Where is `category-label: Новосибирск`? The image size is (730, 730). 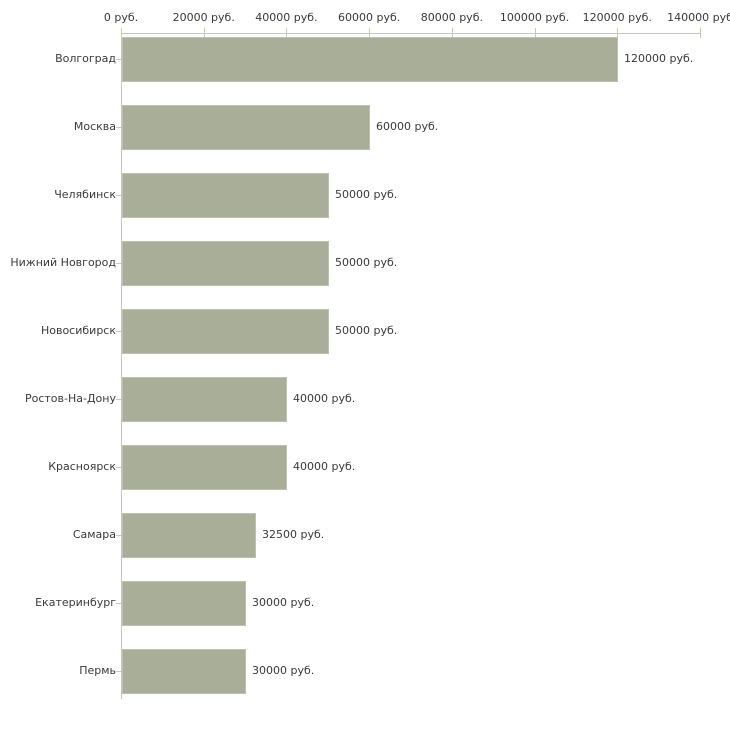
category-label: Новосибирск is located at coordinates (78, 330).